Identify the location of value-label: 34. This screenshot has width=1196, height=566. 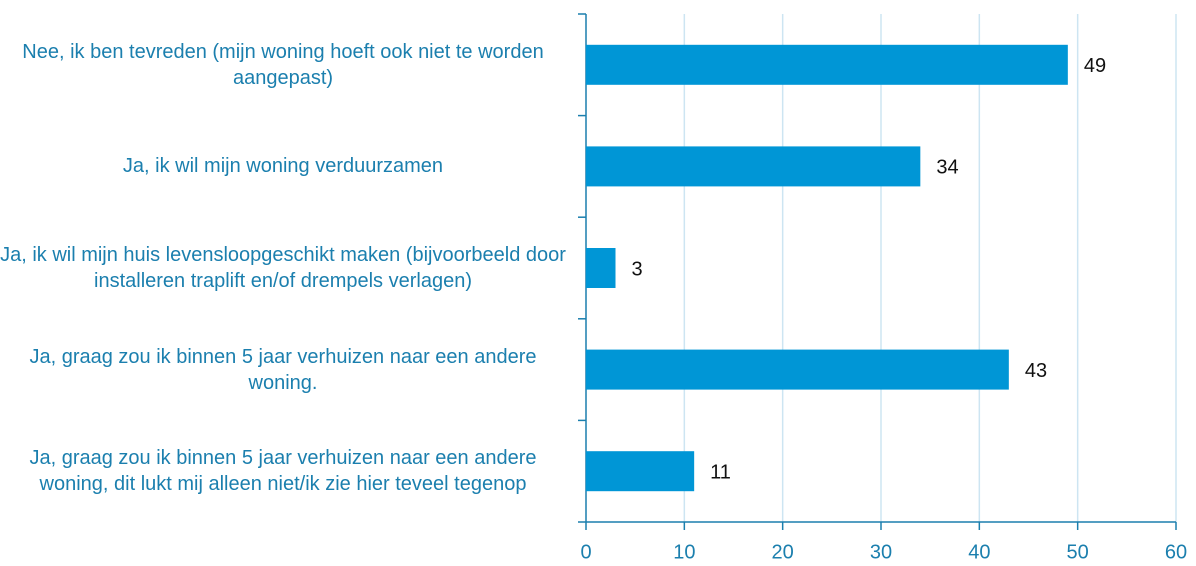
(947, 168).